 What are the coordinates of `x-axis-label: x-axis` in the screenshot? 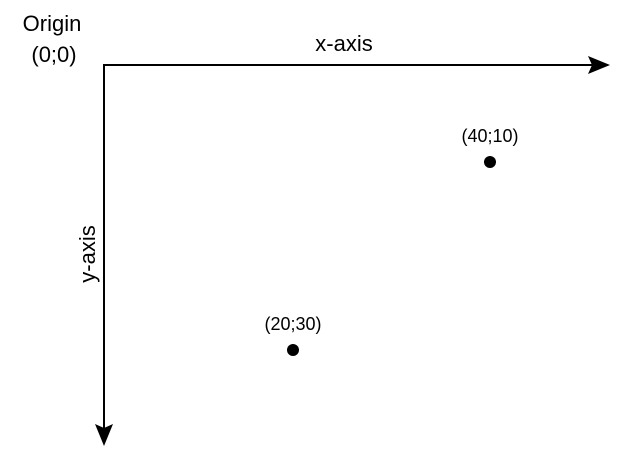 It's located at (343, 43).